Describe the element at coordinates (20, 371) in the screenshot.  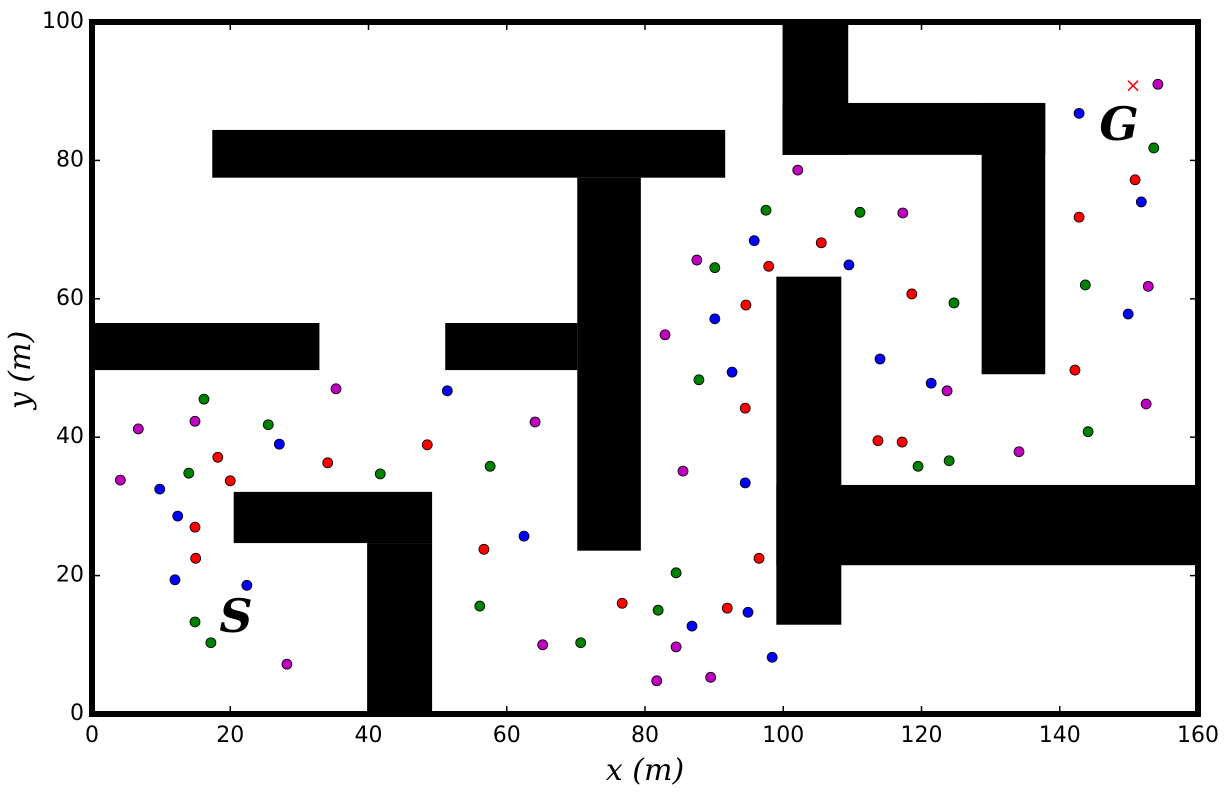
I see `y-axis-label: y (m)` at that location.